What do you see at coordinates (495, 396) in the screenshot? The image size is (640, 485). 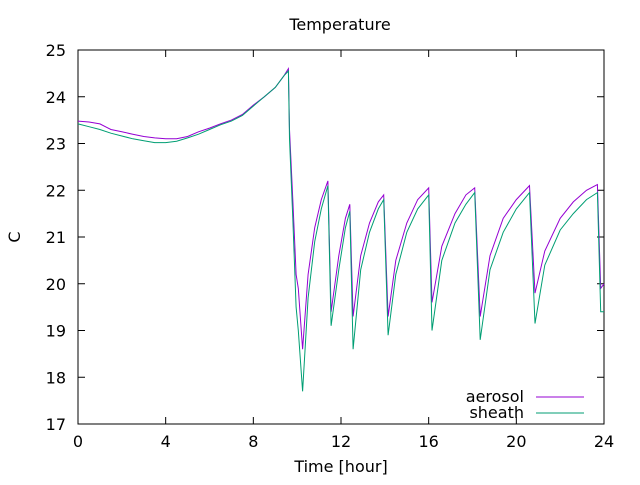 I see `legend-label-aerosol: aerosol` at bounding box center [495, 396].